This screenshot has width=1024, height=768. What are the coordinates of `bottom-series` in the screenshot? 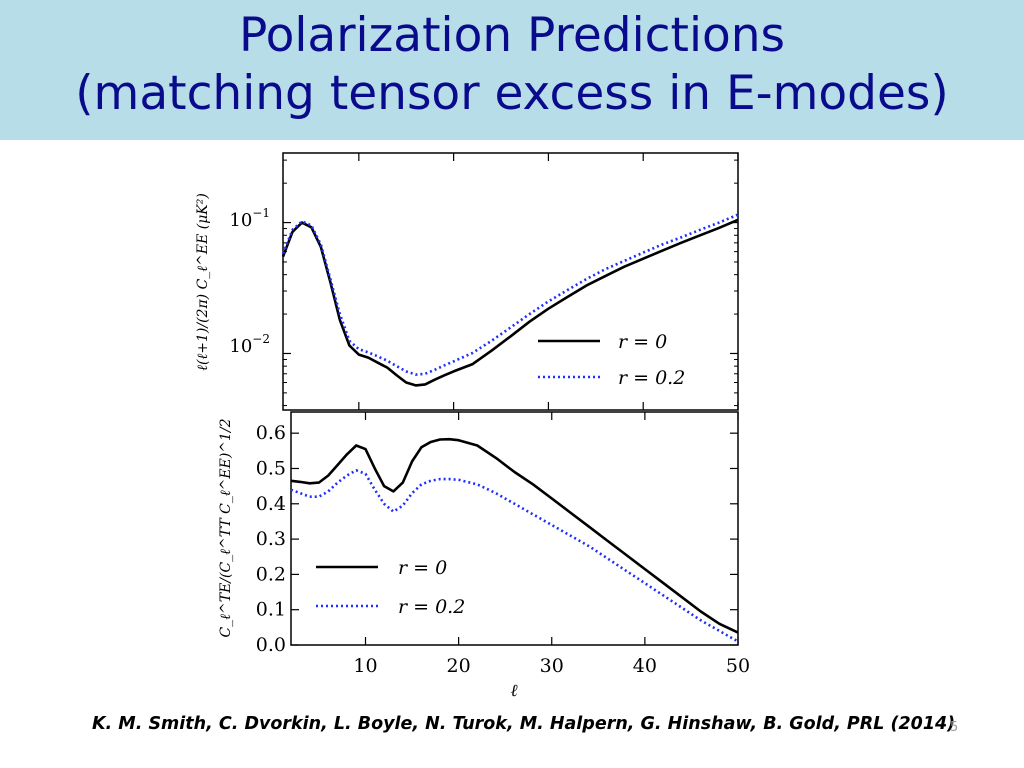 It's located at (514, 540).